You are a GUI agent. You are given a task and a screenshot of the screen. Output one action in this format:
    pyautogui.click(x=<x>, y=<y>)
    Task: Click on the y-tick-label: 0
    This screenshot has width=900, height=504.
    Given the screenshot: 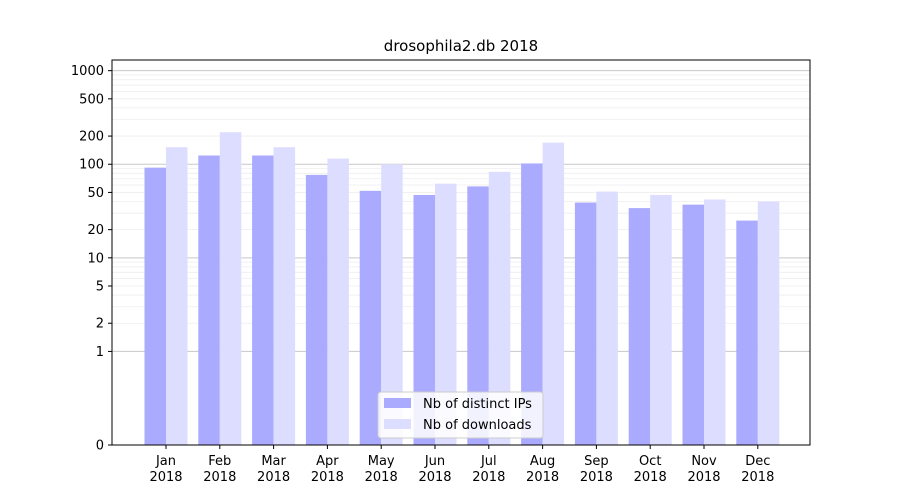 What is the action you would take?
    pyautogui.click(x=100, y=446)
    